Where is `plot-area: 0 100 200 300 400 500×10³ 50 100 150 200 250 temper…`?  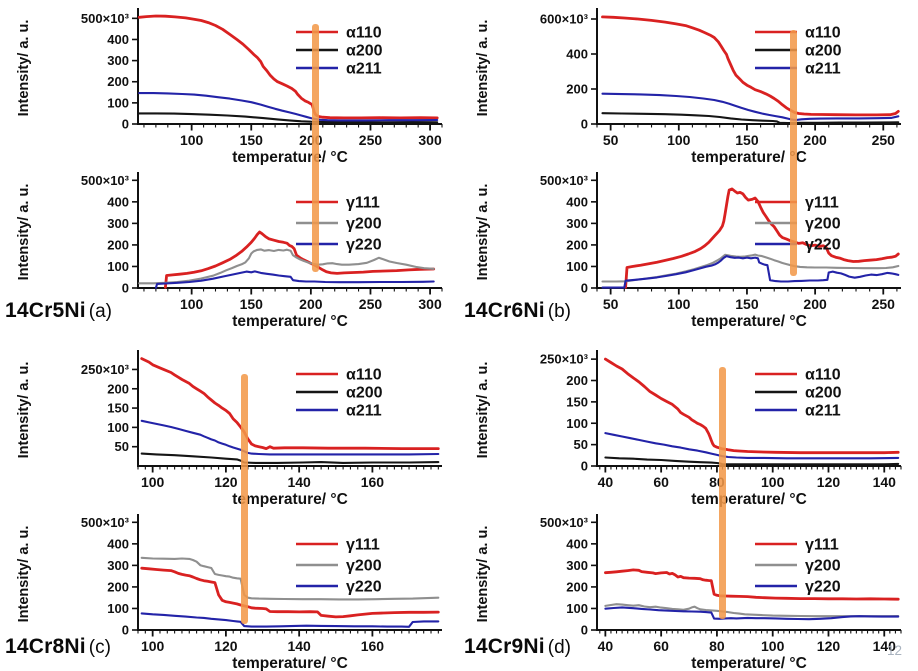
plot-area: 0 100 200 300 400 500×10³ 50 100 150 200 250 temper… is located at coordinates (688, 250).